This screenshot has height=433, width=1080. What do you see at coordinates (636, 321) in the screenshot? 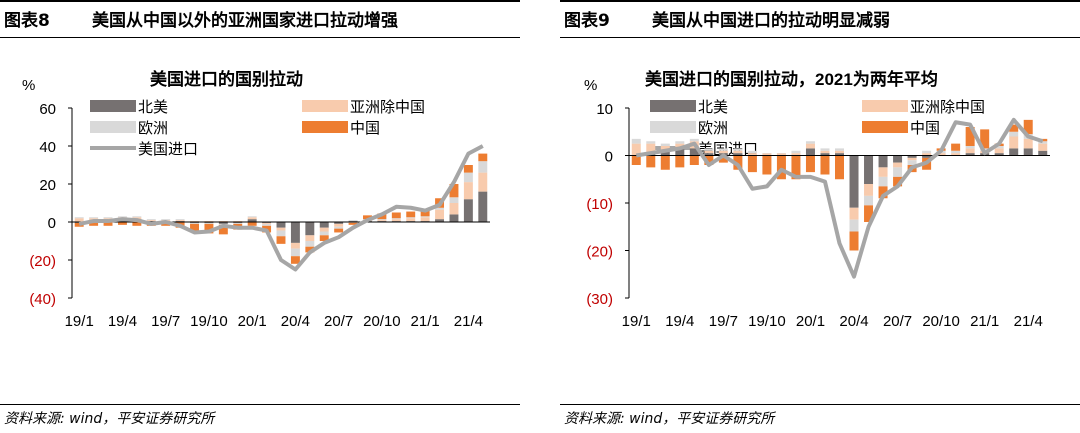
I see `x-tick-label: 19/1` at bounding box center [636, 321].